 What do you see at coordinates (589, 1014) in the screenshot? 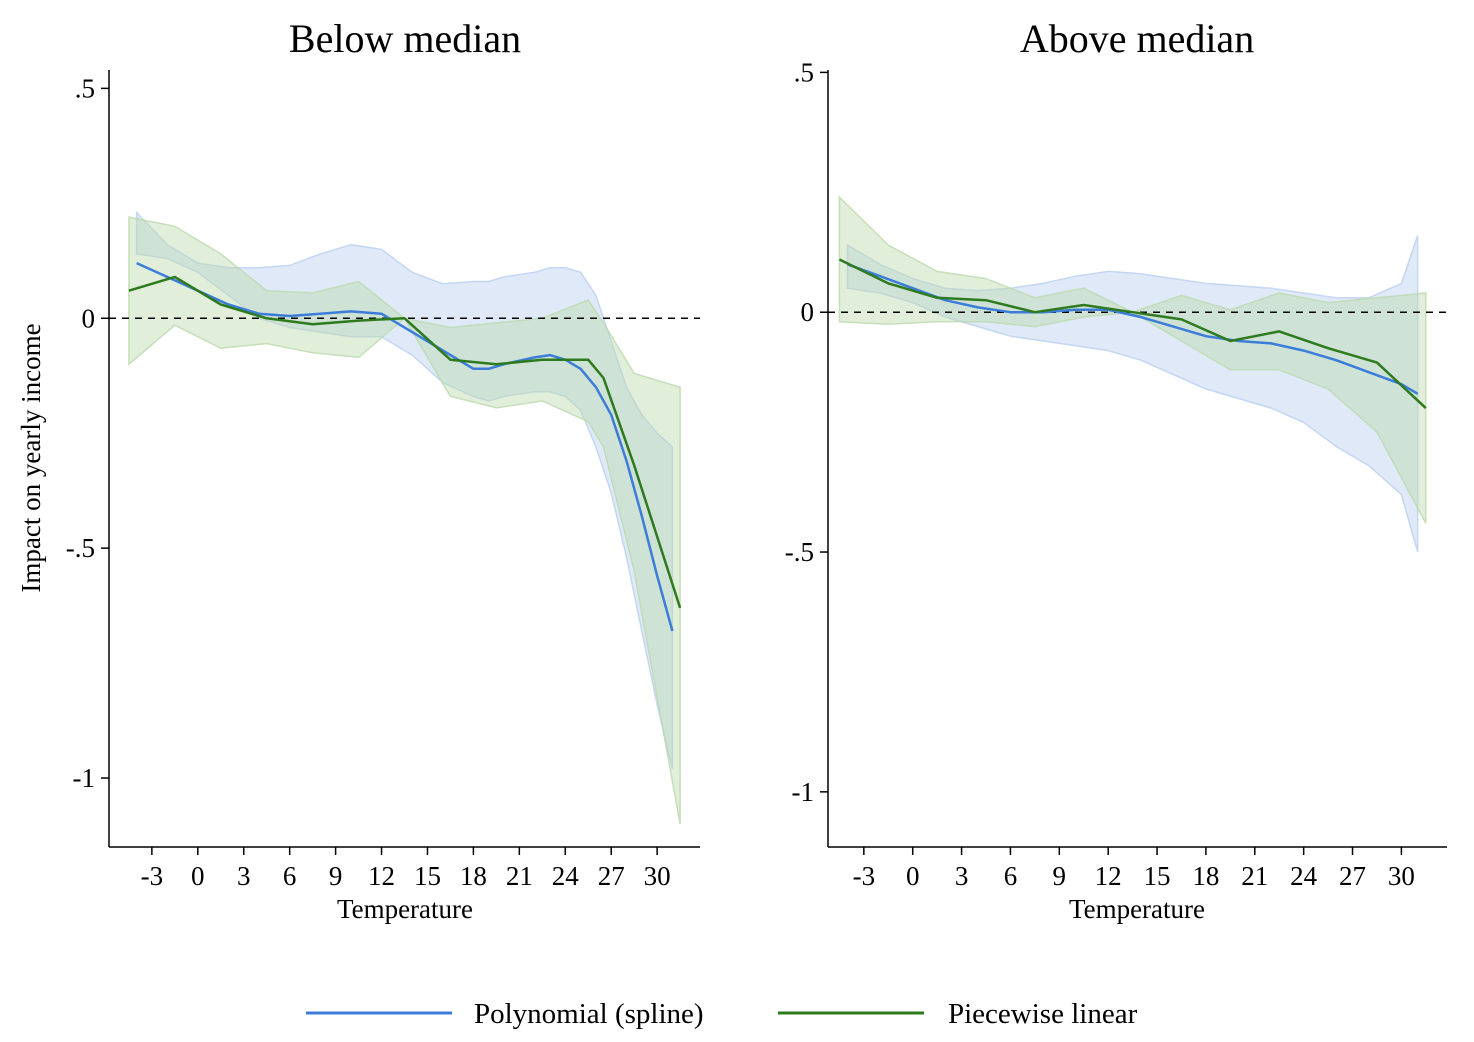
I see `legend-label-spline: Polynomial (spline)` at bounding box center [589, 1014].